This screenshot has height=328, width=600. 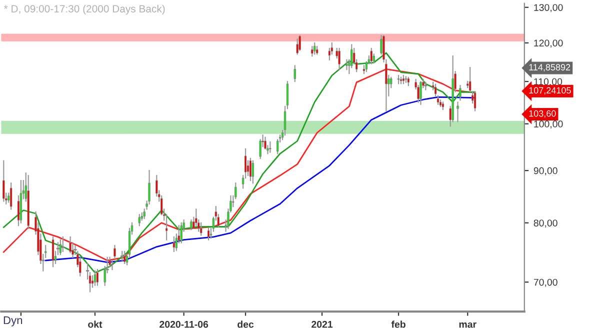 What do you see at coordinates (13, 321) in the screenshot?
I see `text: Dyn` at bounding box center [13, 321].